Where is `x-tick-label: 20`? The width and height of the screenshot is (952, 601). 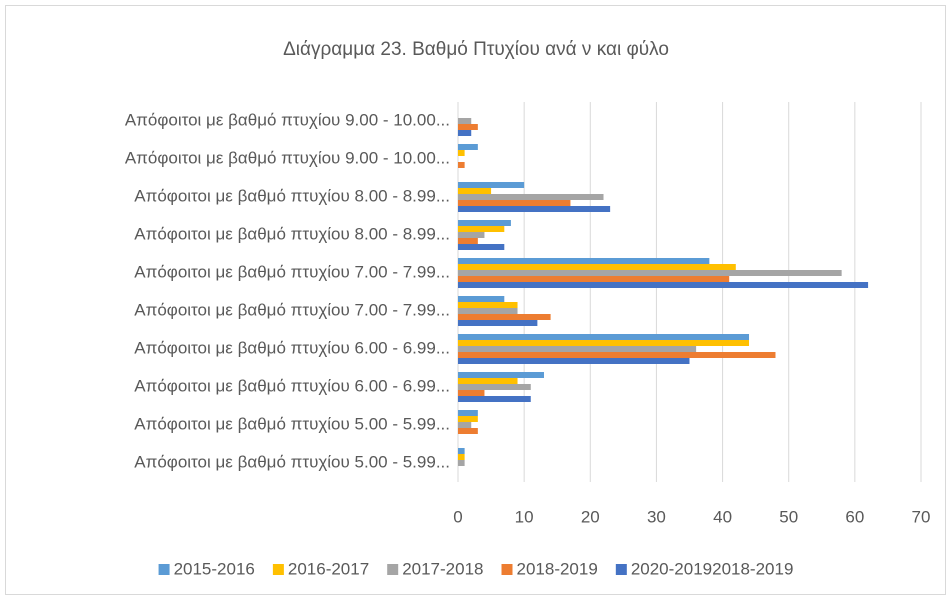
x-tick-label: 20 is located at coordinates (590, 516).